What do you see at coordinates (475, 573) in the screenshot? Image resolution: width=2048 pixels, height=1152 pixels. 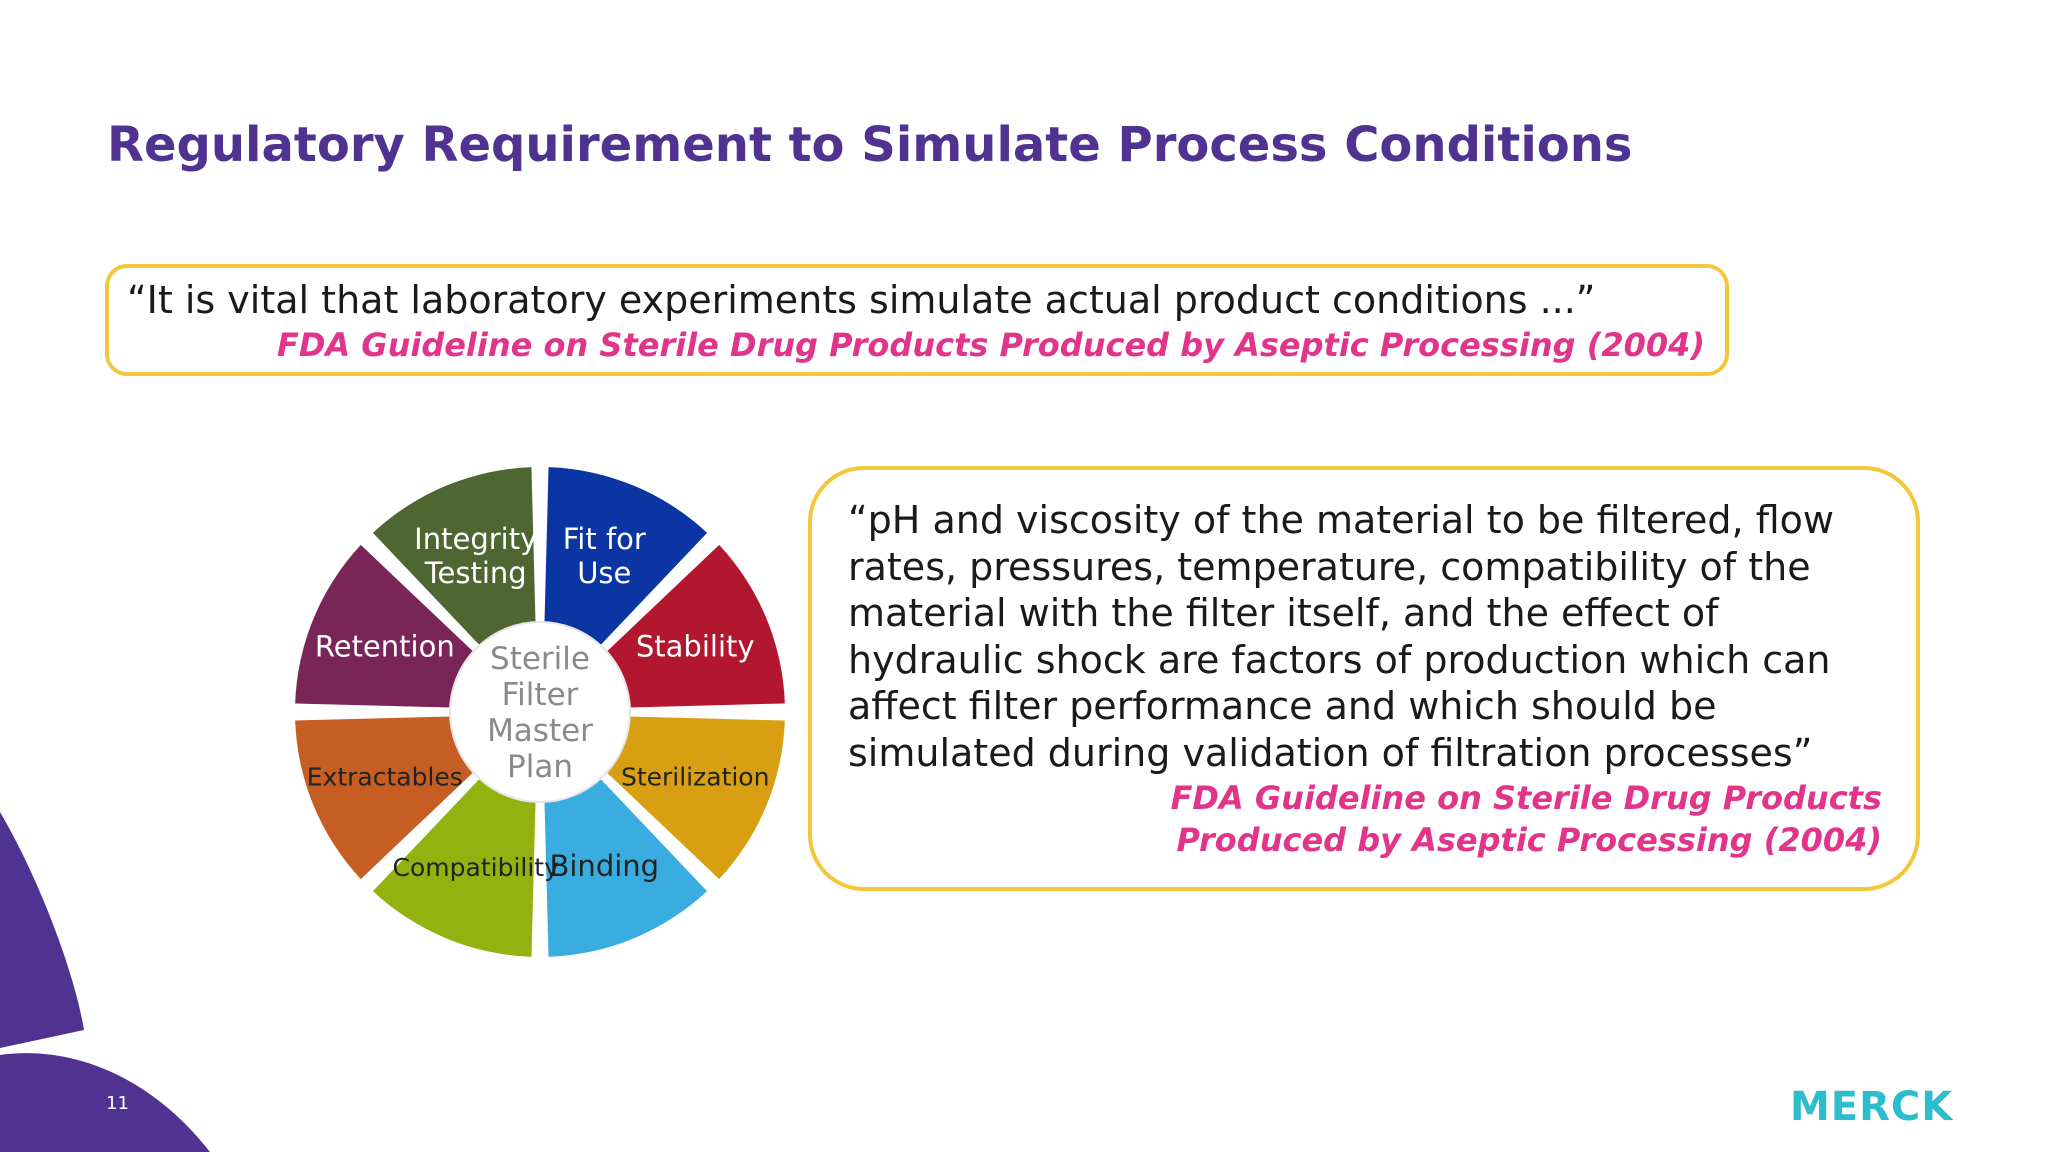 I see `wheel-segment-label: Testing` at bounding box center [475, 573].